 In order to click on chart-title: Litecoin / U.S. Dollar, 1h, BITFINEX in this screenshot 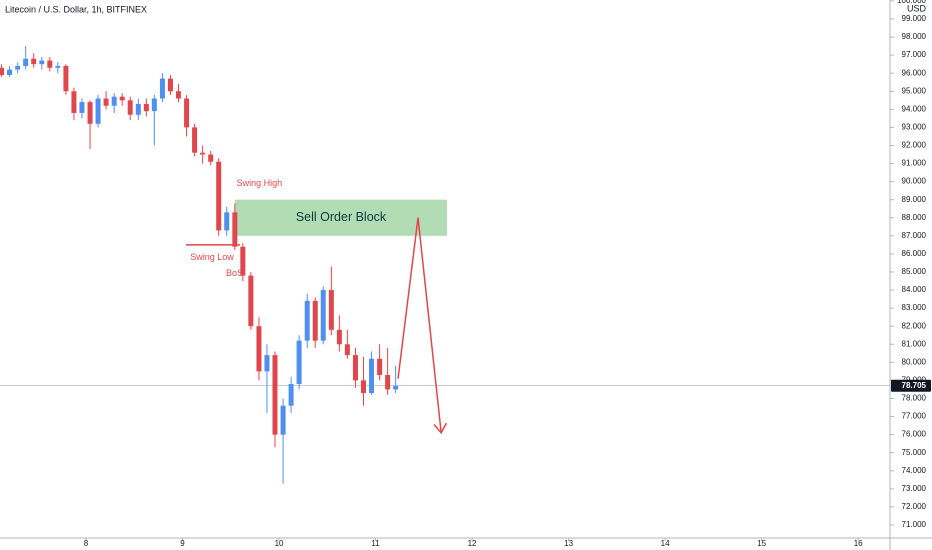, I will do `click(76, 9)`.